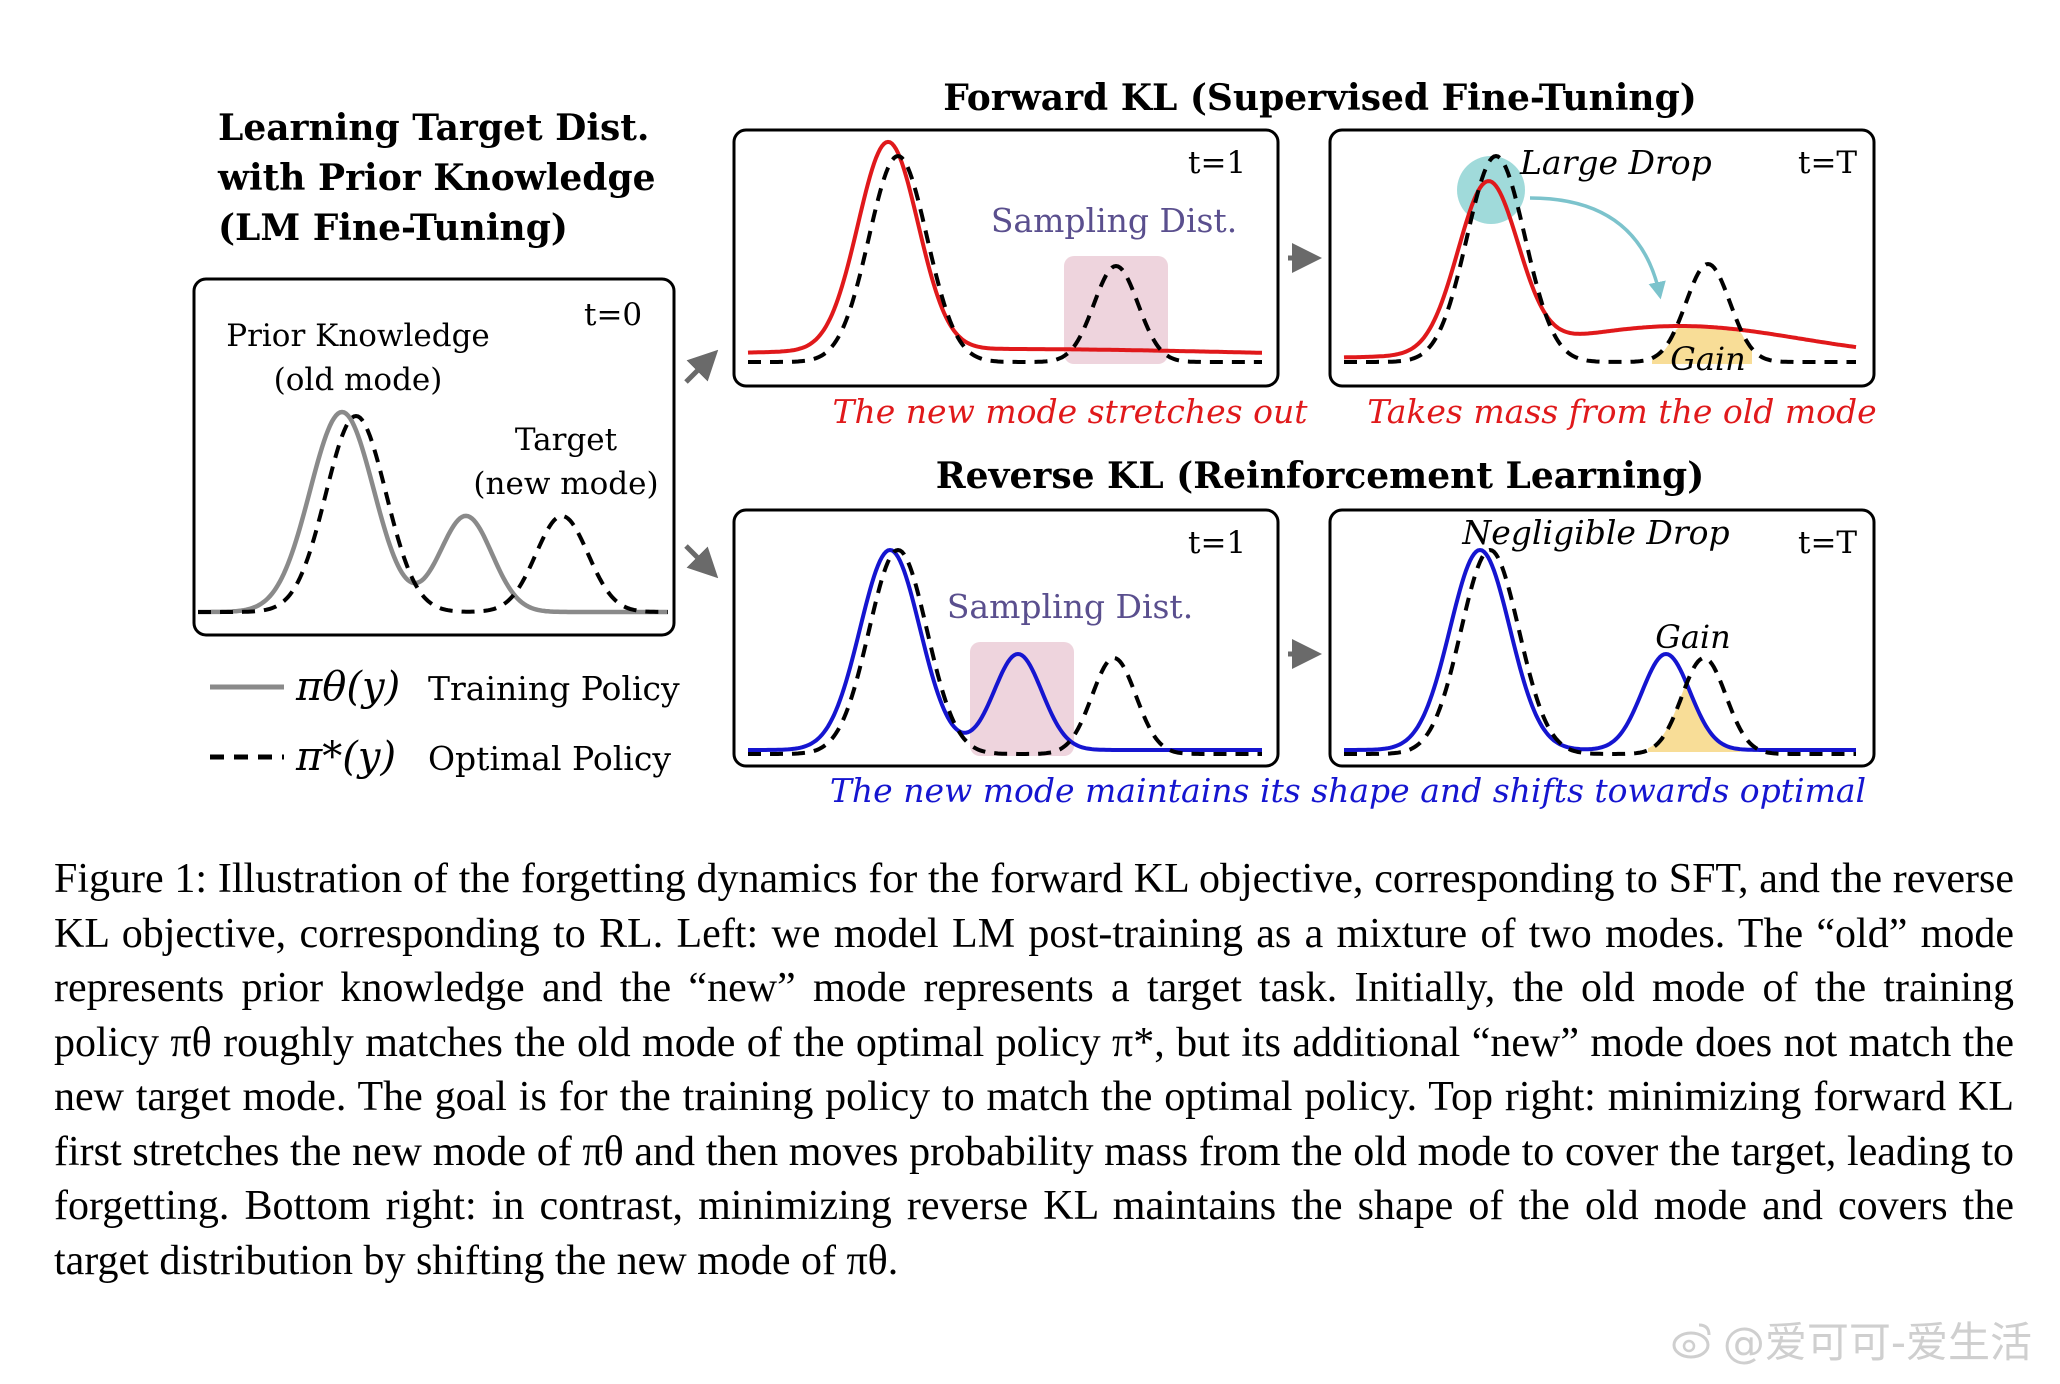 Image resolution: width=2060 pixels, height=1384 pixels. Describe the element at coordinates (1595, 532) in the screenshot. I see `negligible-drop-label: Negligible Drop` at that location.